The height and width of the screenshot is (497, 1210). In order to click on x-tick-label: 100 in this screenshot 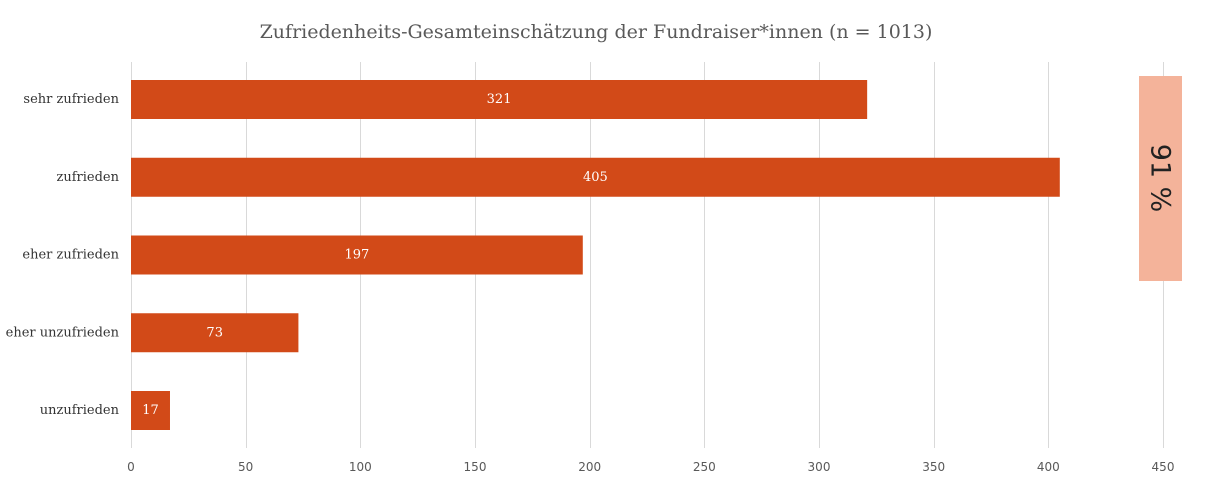, I will do `click(360, 467)`.